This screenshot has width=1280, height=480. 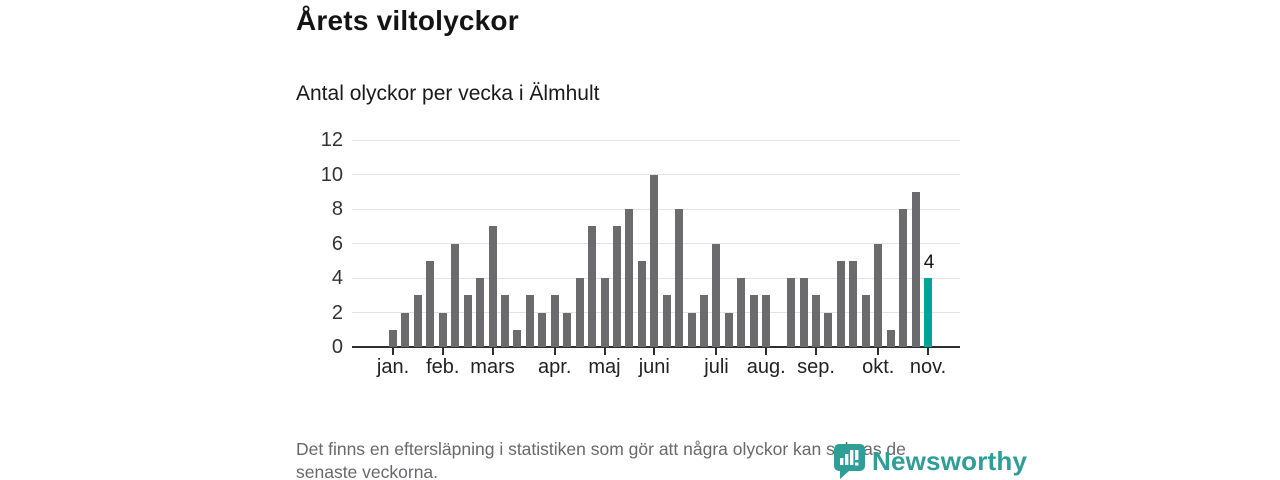 What do you see at coordinates (337, 243) in the screenshot?
I see `y-axis-label-6: 6` at bounding box center [337, 243].